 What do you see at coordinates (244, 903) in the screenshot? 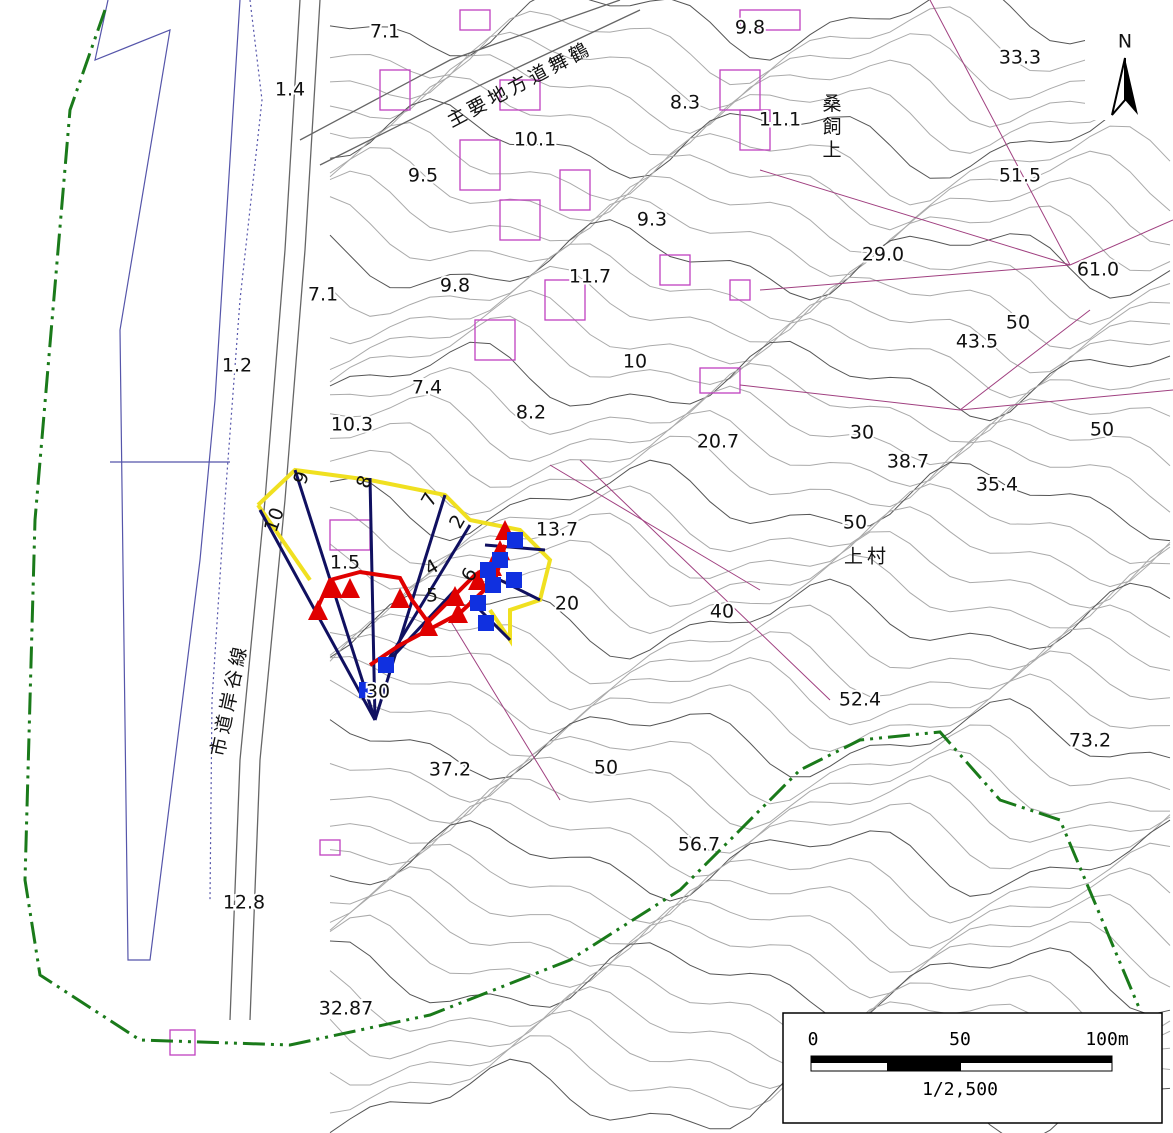
I see `elevation-label: 12.8` at bounding box center [244, 903].